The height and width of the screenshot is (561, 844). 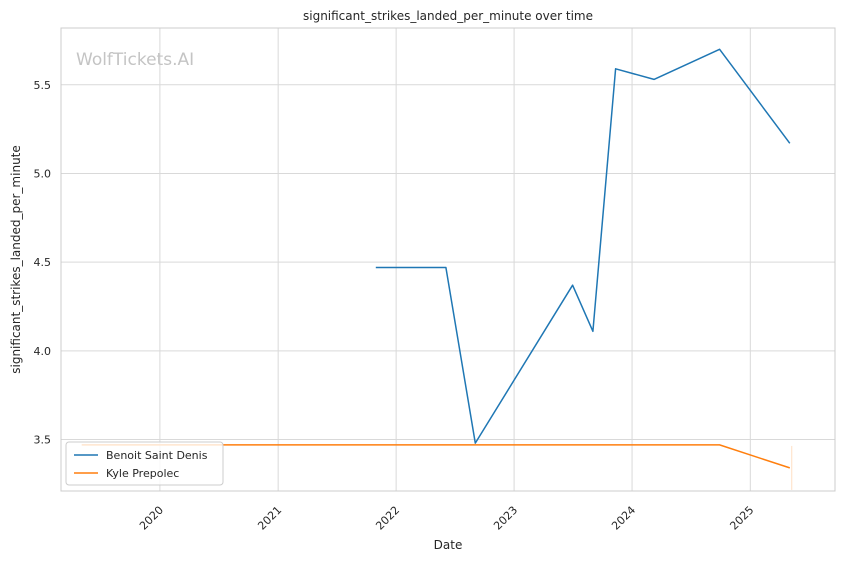 I want to click on x-axis-label: Date, so click(x=448, y=545).